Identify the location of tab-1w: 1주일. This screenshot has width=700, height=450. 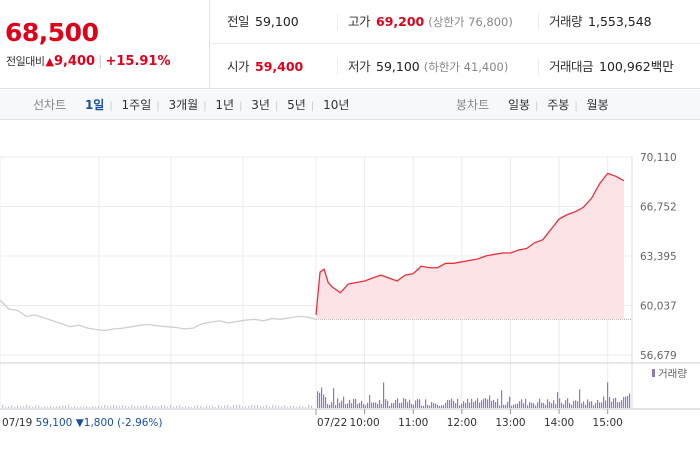
(136, 105).